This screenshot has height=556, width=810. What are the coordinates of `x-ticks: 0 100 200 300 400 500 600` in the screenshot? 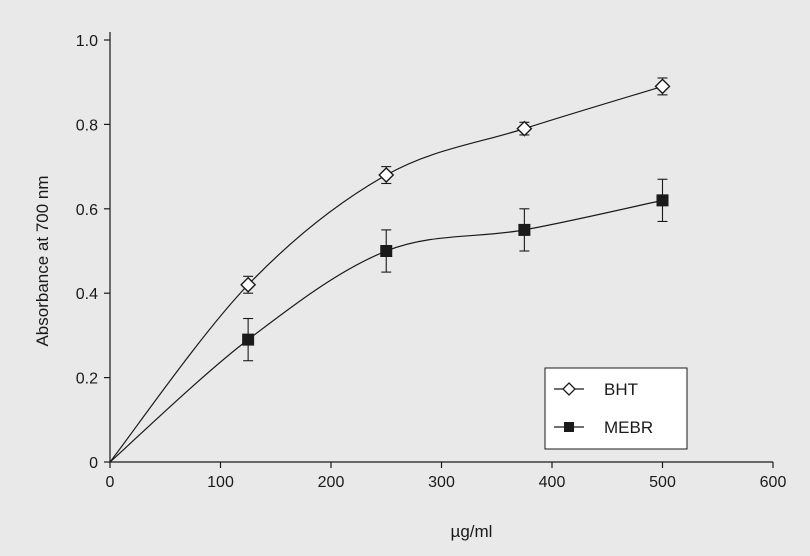 It's located at (446, 476).